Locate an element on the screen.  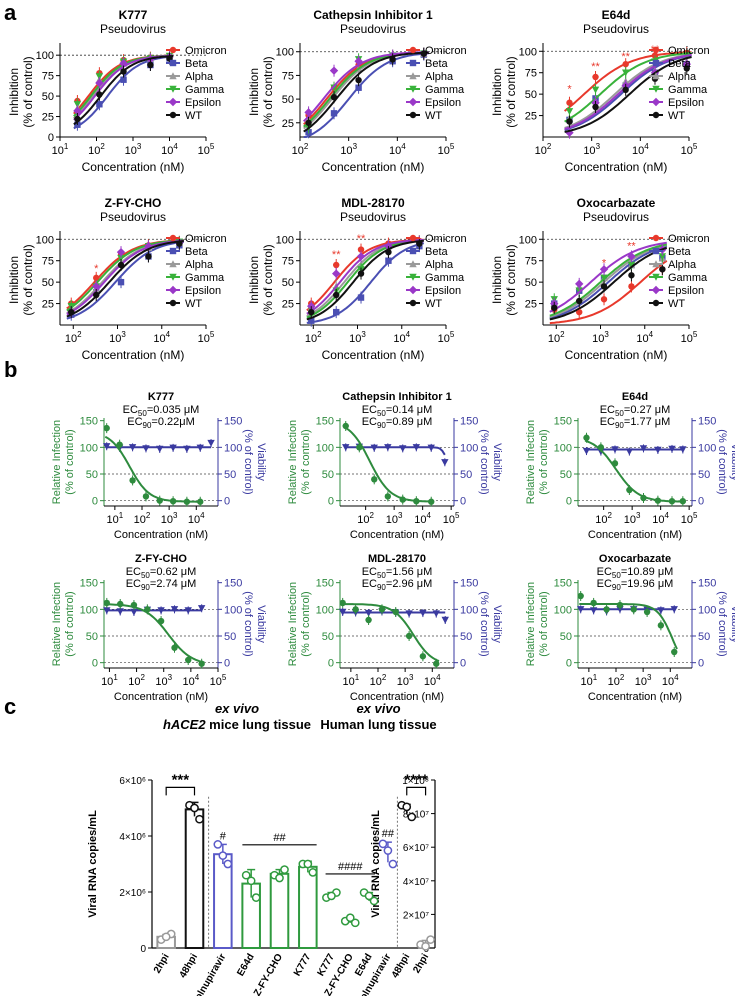
ec50-value: =0.035 μM is located at coordinates (173, 410).